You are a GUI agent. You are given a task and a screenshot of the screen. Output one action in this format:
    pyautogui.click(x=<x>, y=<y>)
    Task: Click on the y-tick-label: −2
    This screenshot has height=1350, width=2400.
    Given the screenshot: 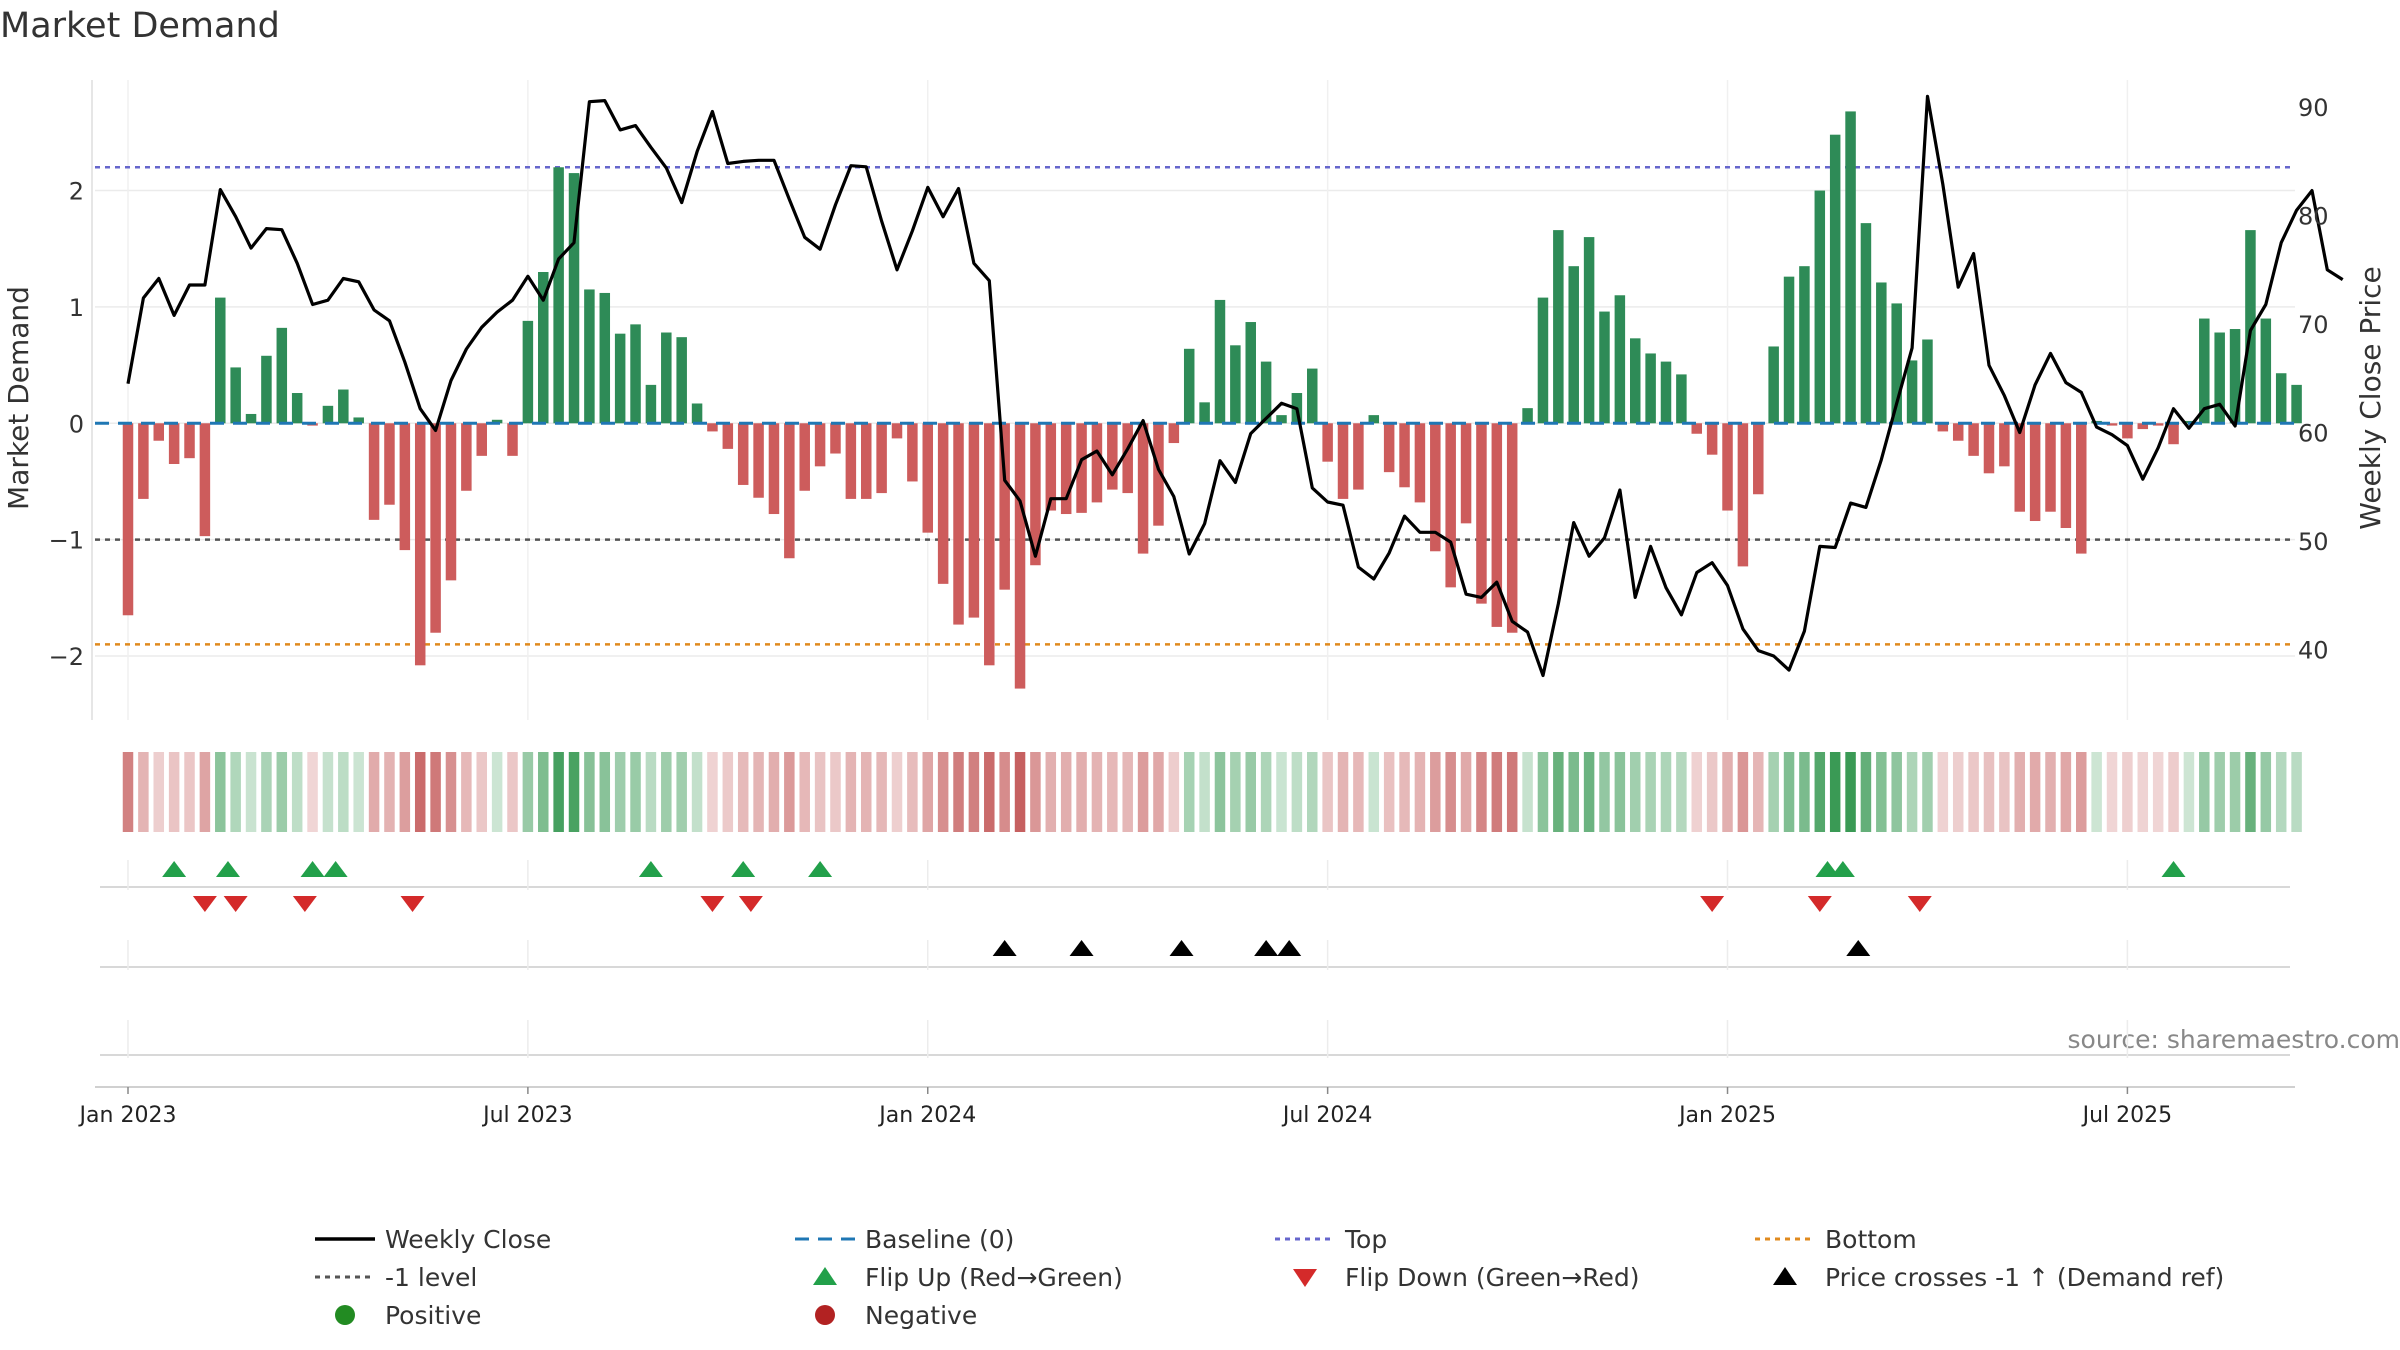 What is the action you would take?
    pyautogui.click(x=66, y=657)
    